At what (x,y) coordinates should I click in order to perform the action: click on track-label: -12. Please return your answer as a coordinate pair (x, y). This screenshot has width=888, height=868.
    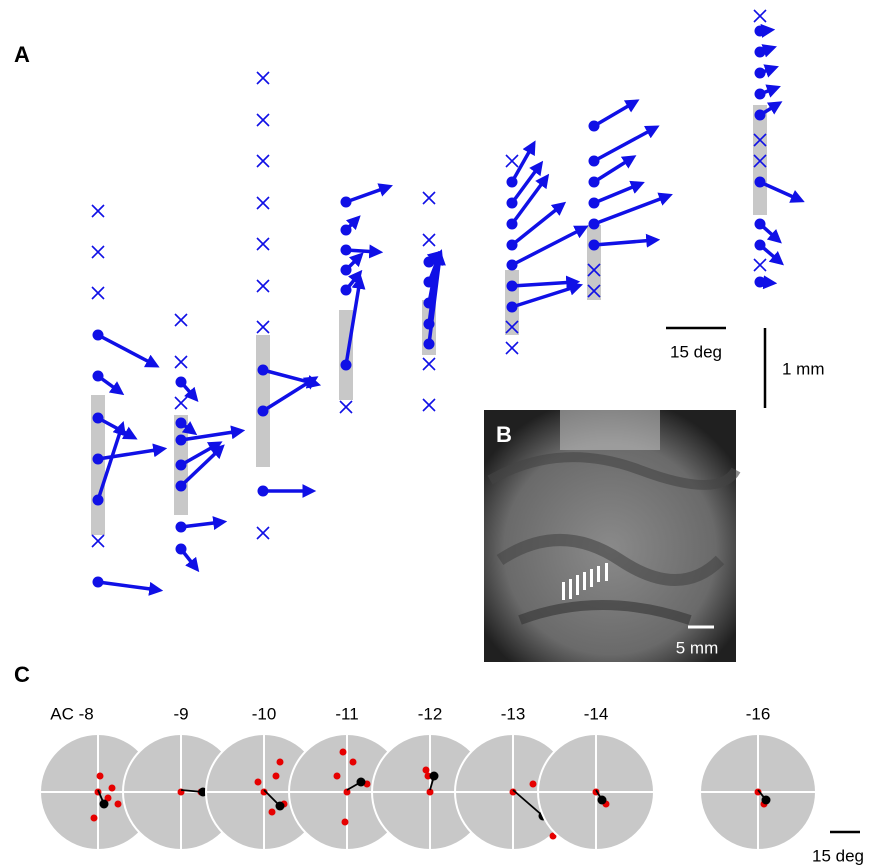
    Looking at the image, I should click on (430, 713).